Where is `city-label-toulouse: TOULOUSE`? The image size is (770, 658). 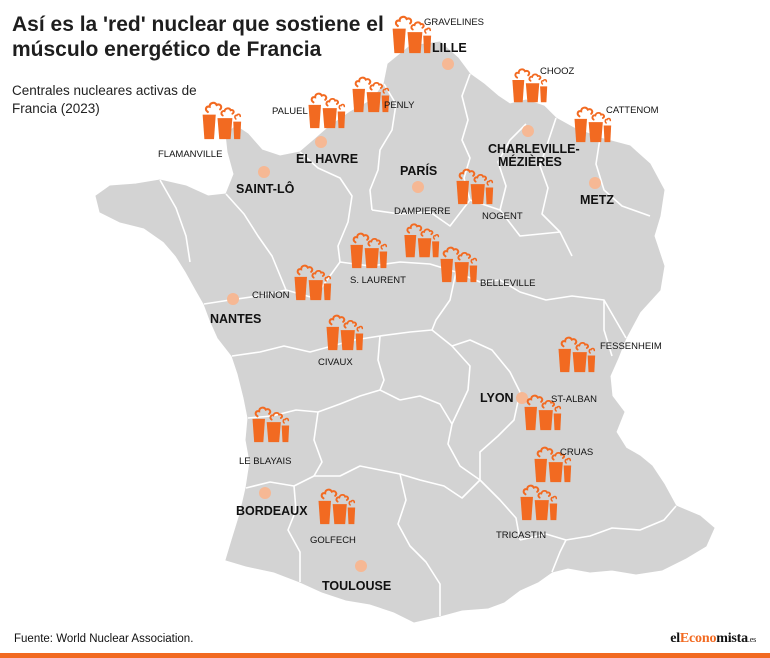
city-label-toulouse: TOULOUSE is located at coordinates (356, 586).